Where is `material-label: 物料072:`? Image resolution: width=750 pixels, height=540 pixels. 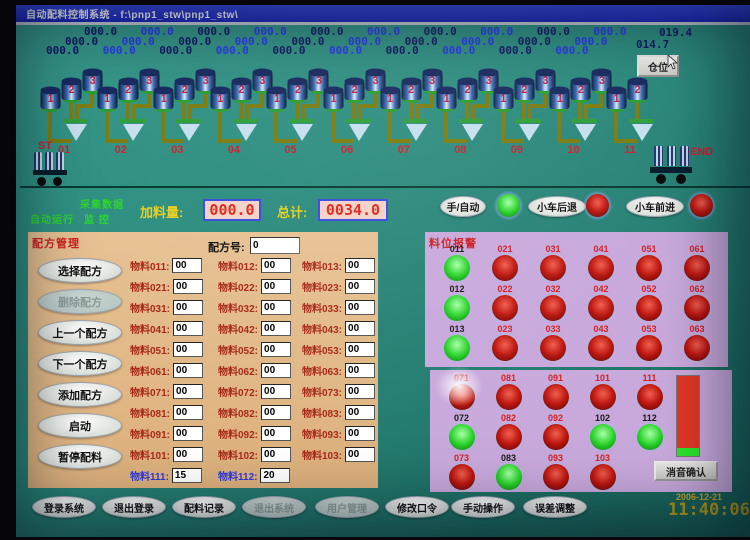 material-label: 物料072: is located at coordinates (238, 393).